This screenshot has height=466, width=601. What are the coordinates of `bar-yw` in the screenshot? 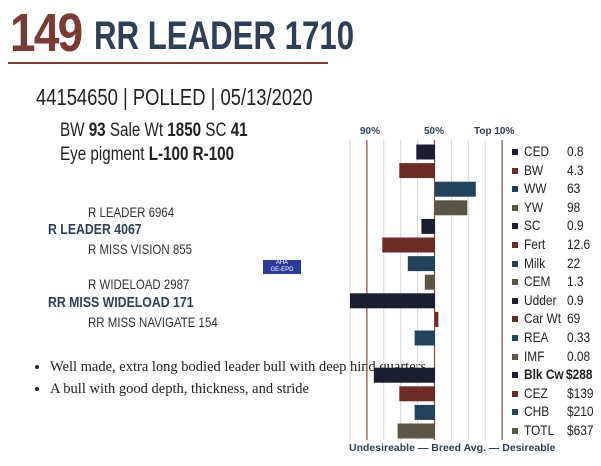 It's located at (451, 208).